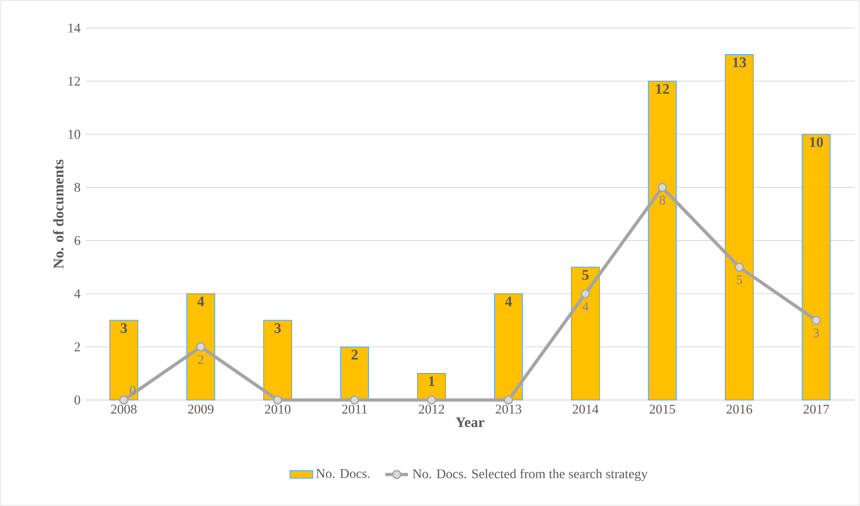 This screenshot has height=506, width=860. Describe the element at coordinates (663, 200) in the screenshot. I see `data-label: 8` at that location.